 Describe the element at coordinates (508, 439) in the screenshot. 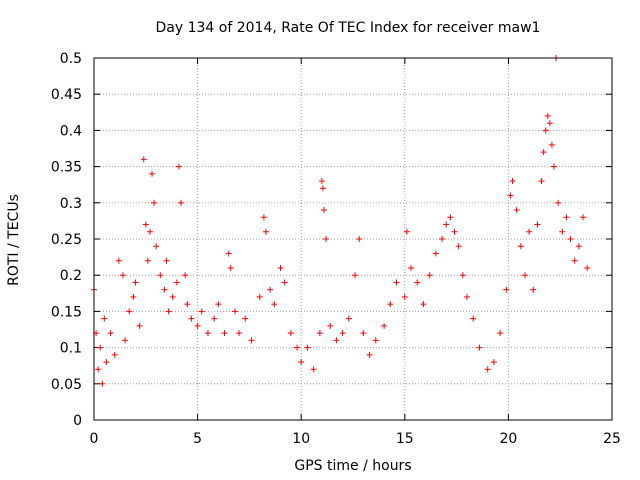

I see `x-tick-label: 20` at that location.